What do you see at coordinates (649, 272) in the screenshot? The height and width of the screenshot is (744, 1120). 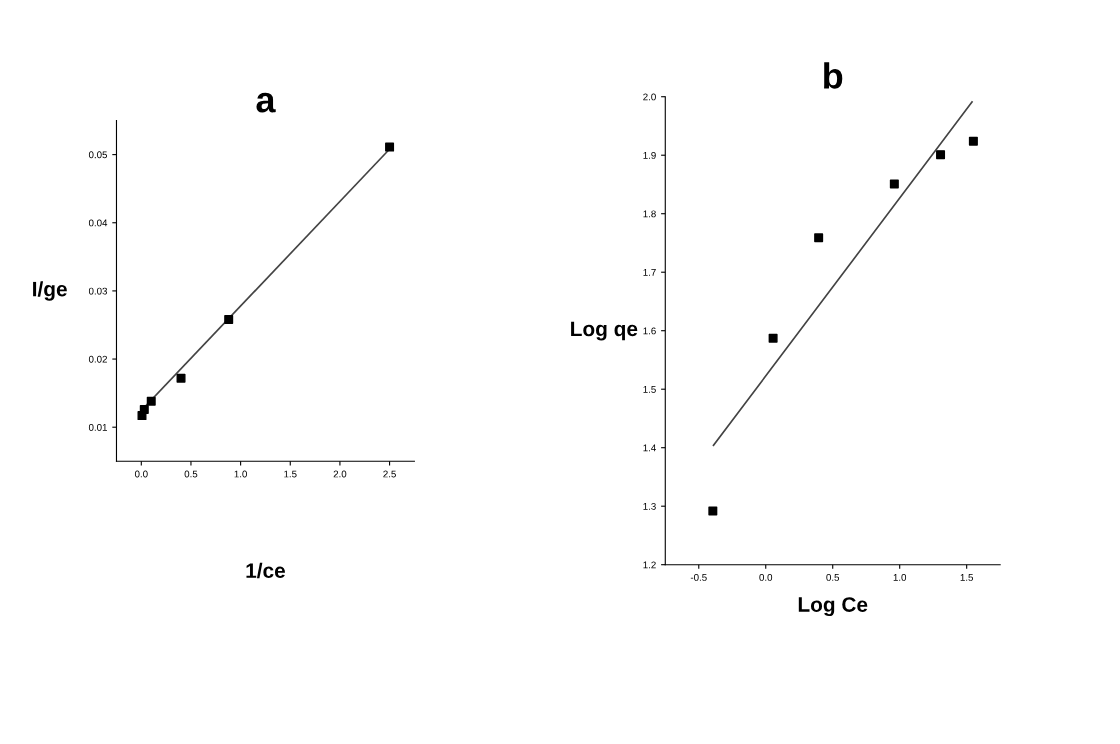 I see `y-tick-label: 1.7` at bounding box center [649, 272].